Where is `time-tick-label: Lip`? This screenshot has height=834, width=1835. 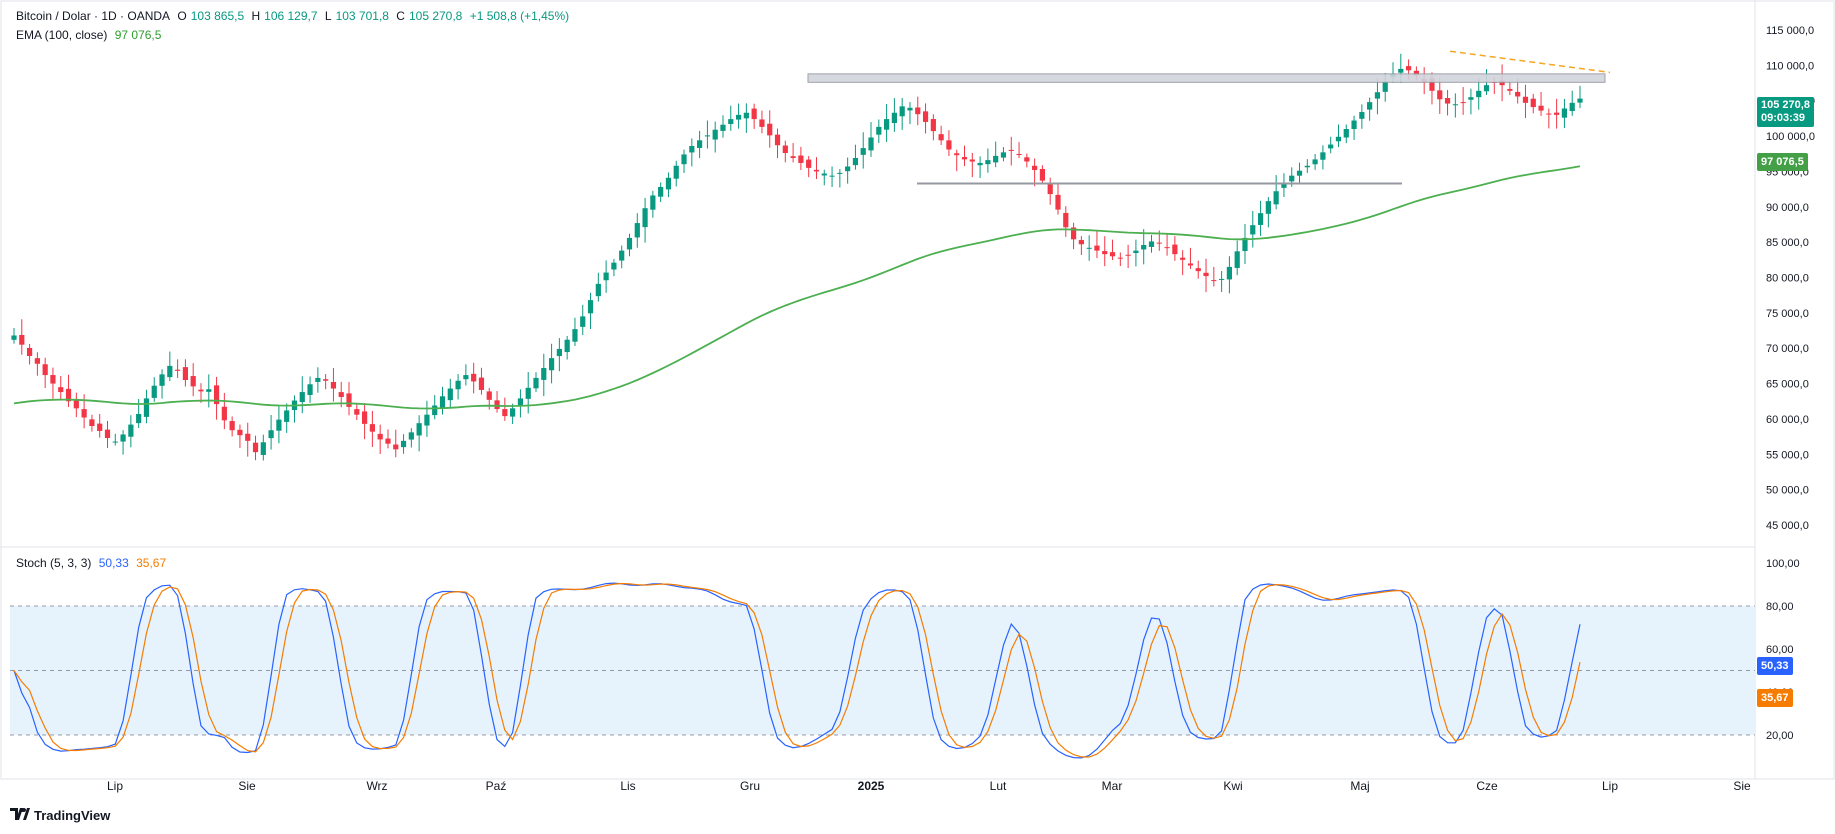 time-tick-label: Lip is located at coordinates (115, 786).